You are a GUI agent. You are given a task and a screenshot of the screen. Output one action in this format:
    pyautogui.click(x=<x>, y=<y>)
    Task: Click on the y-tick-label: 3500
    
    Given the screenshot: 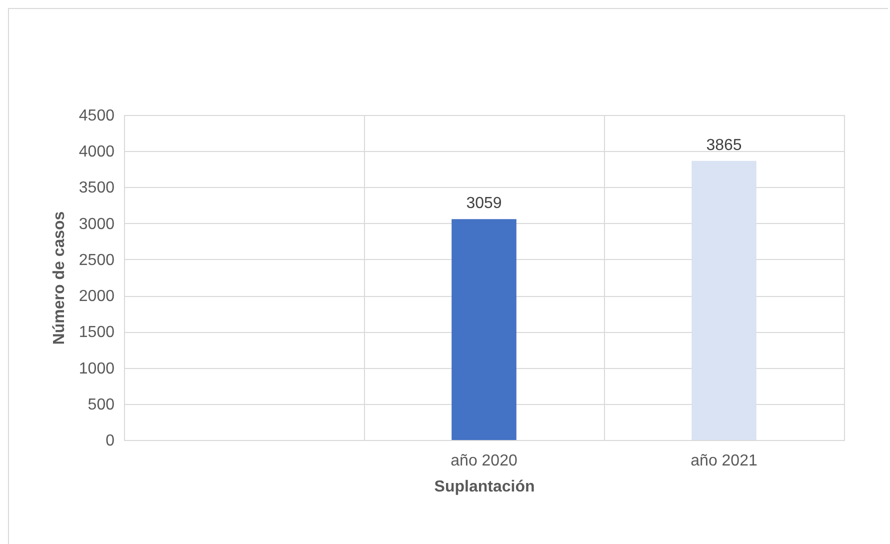 What is the action you would take?
    pyautogui.click(x=96, y=188)
    